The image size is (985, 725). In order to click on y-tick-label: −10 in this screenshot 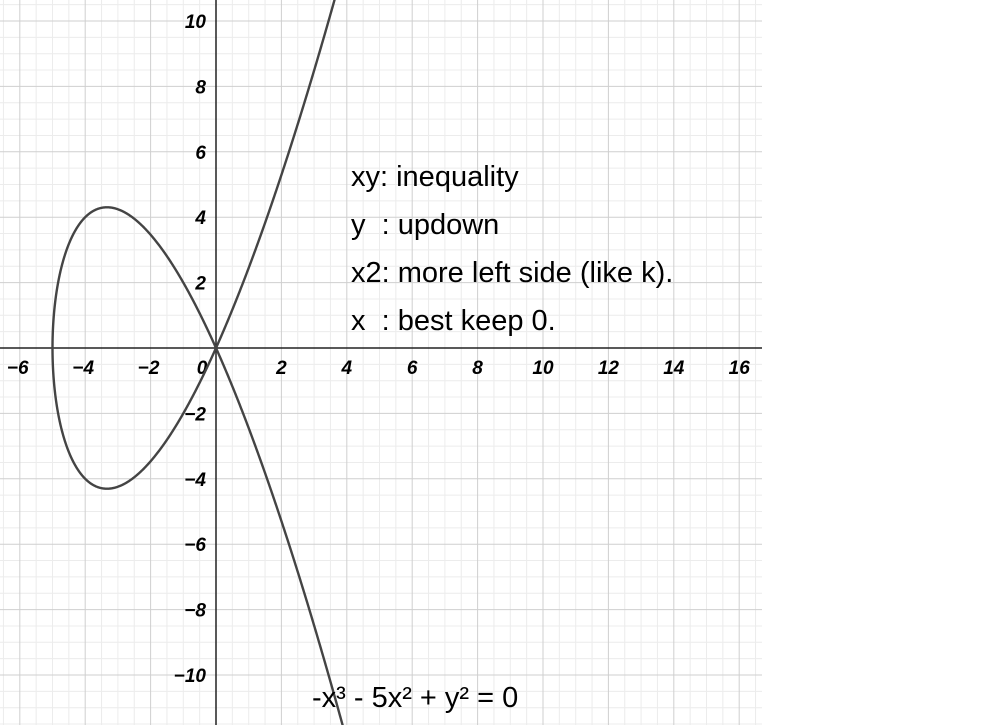, I will do `click(190, 676)`.